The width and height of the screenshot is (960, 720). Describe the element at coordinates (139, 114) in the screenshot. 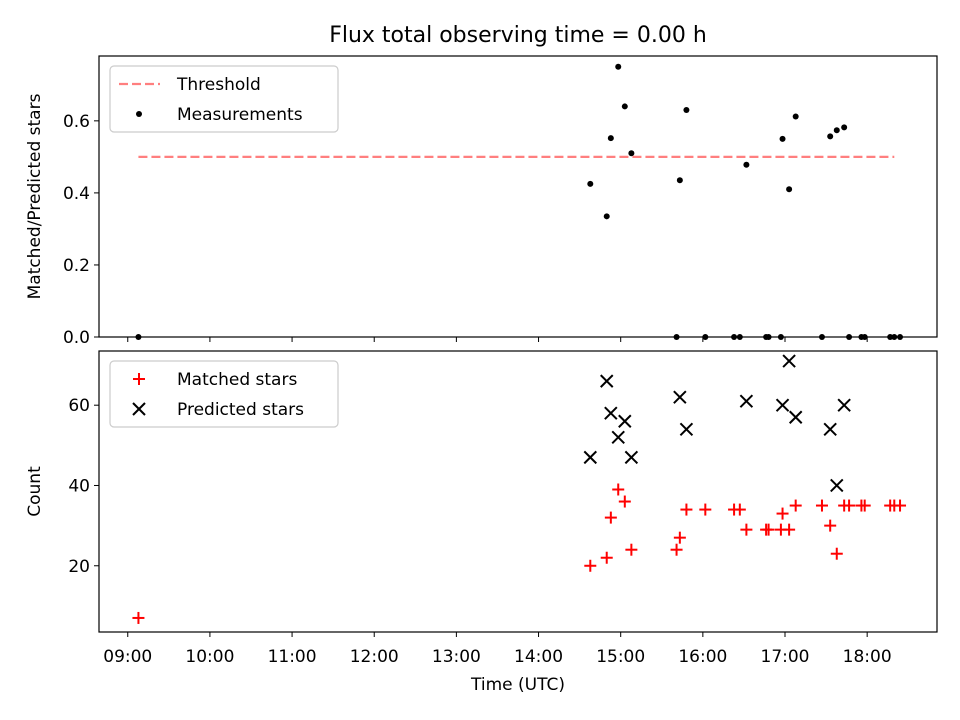

I see `legend-measurements-swatch` at that location.